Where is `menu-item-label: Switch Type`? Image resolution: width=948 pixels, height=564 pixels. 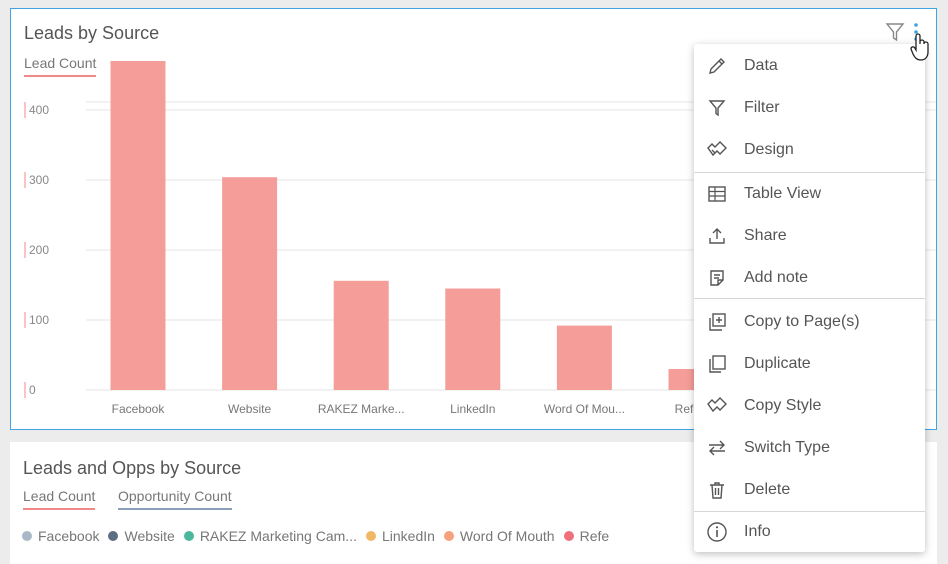
menu-item-label: Switch Type is located at coordinates (787, 447).